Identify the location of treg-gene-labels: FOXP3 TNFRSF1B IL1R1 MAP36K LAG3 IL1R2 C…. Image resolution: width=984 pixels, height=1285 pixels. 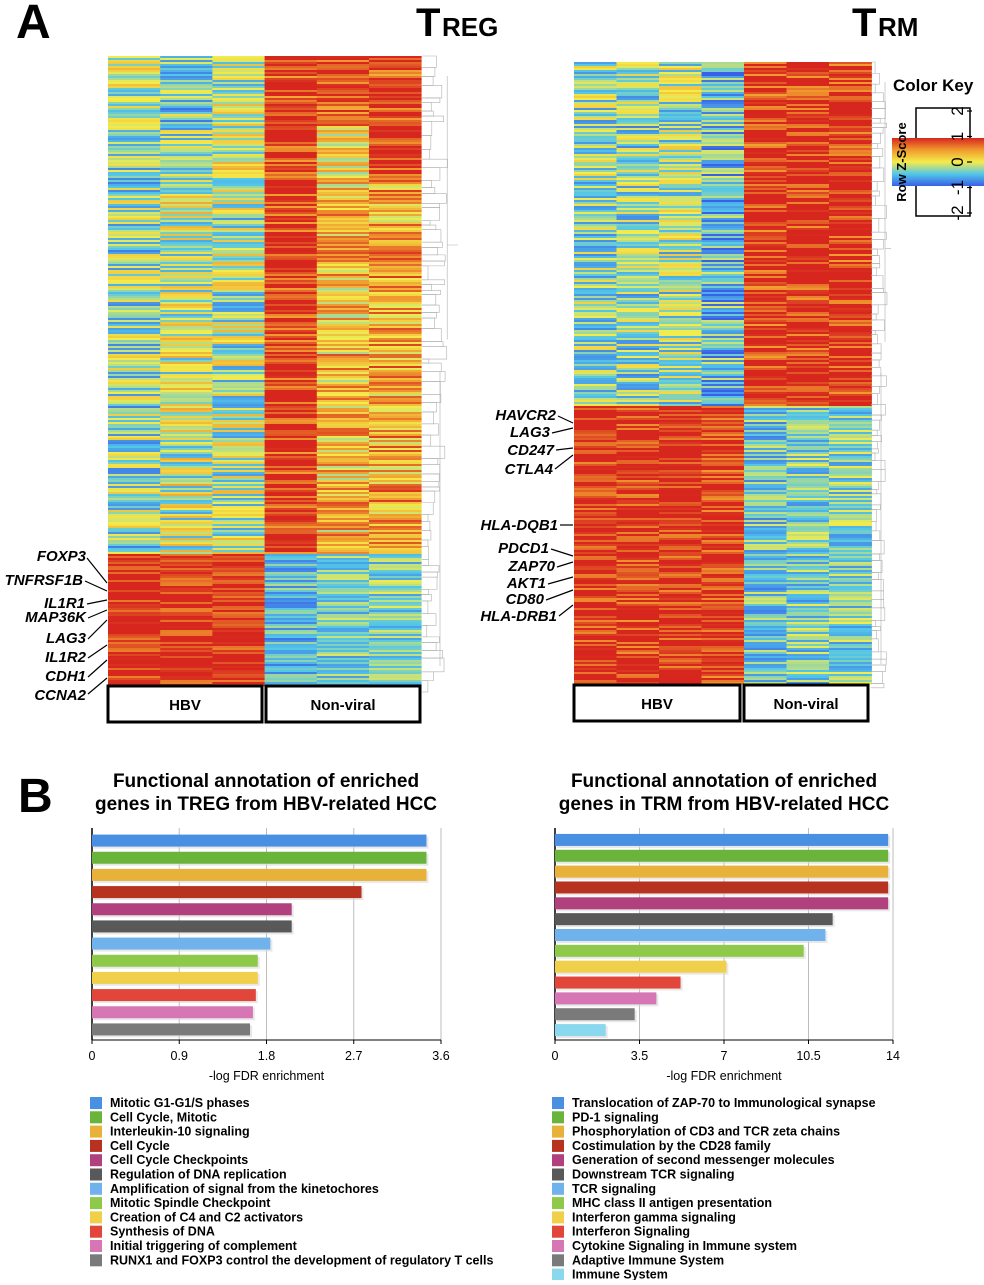
(56, 626).